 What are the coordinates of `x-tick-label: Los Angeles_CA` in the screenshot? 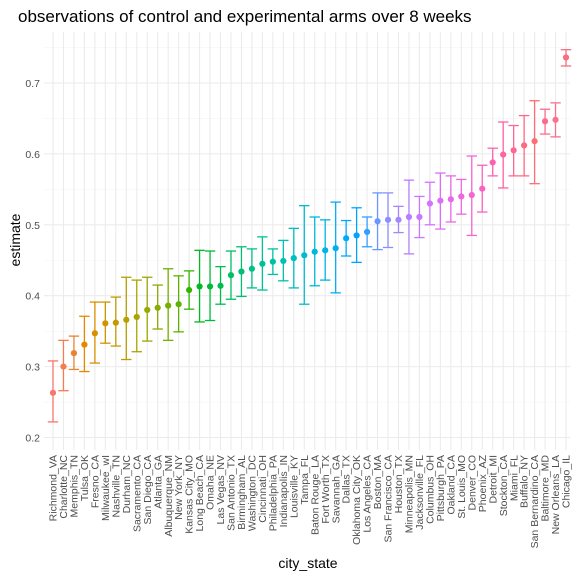 It's located at (368, 494).